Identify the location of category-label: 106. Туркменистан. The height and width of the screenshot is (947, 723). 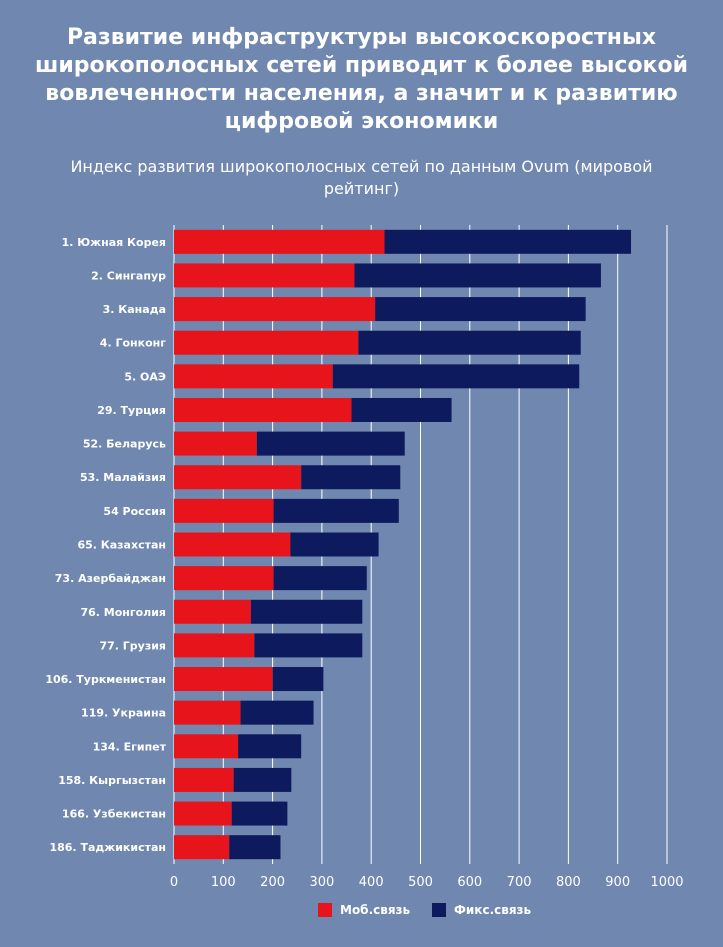
(105, 679).